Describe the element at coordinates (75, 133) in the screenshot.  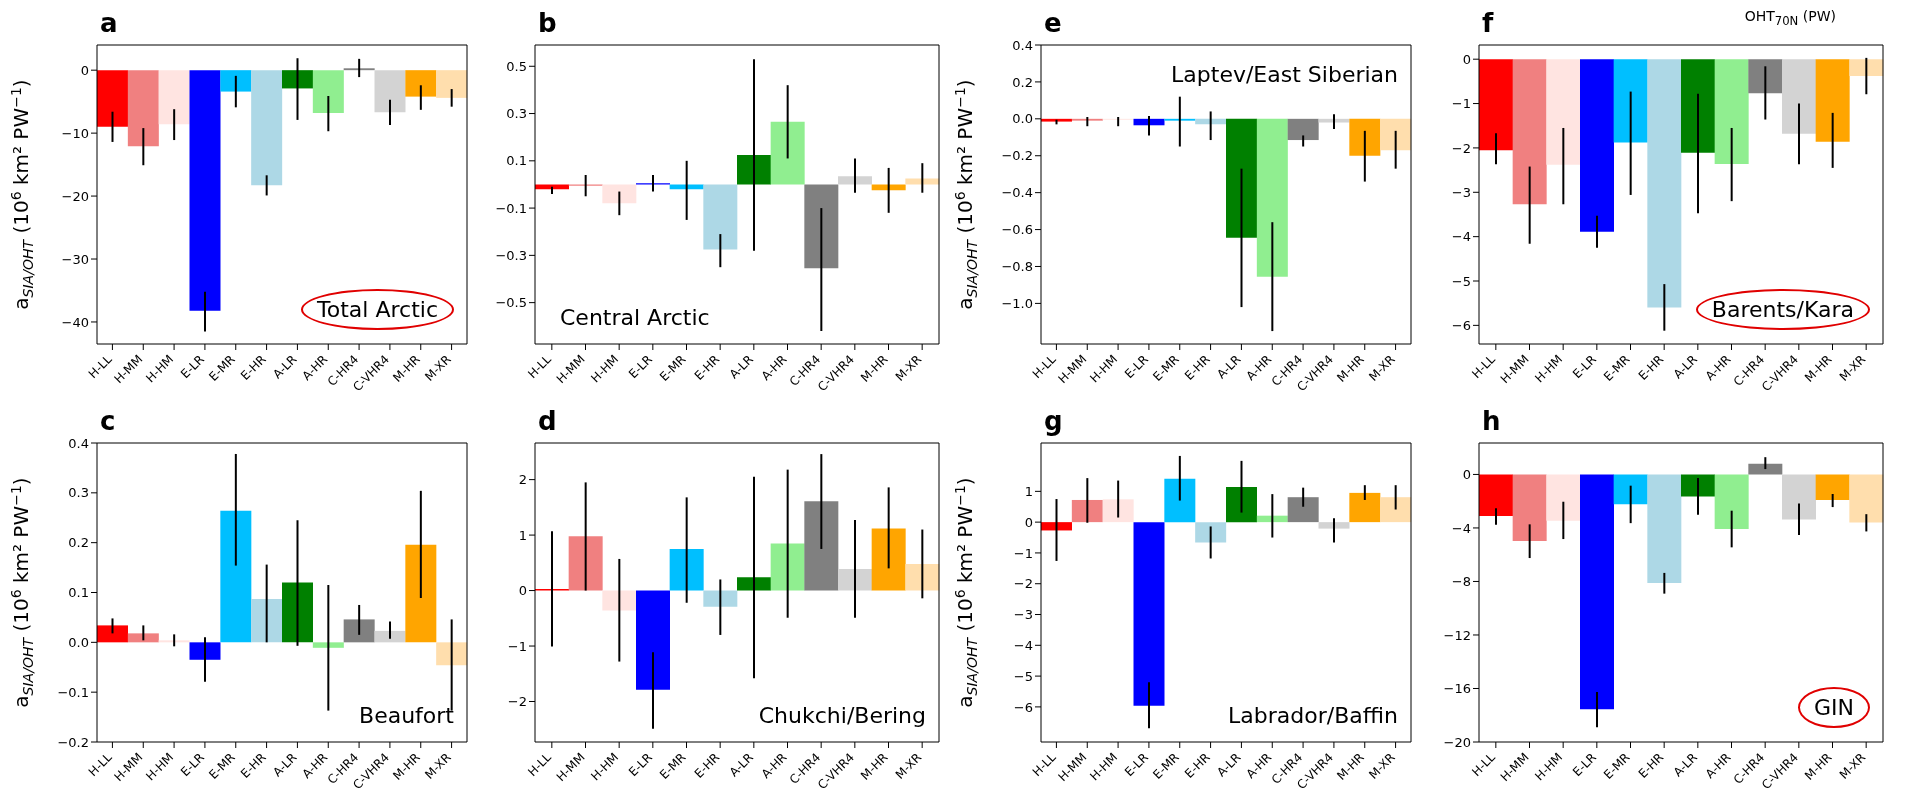
I see `y-tick-label: −10` at that location.